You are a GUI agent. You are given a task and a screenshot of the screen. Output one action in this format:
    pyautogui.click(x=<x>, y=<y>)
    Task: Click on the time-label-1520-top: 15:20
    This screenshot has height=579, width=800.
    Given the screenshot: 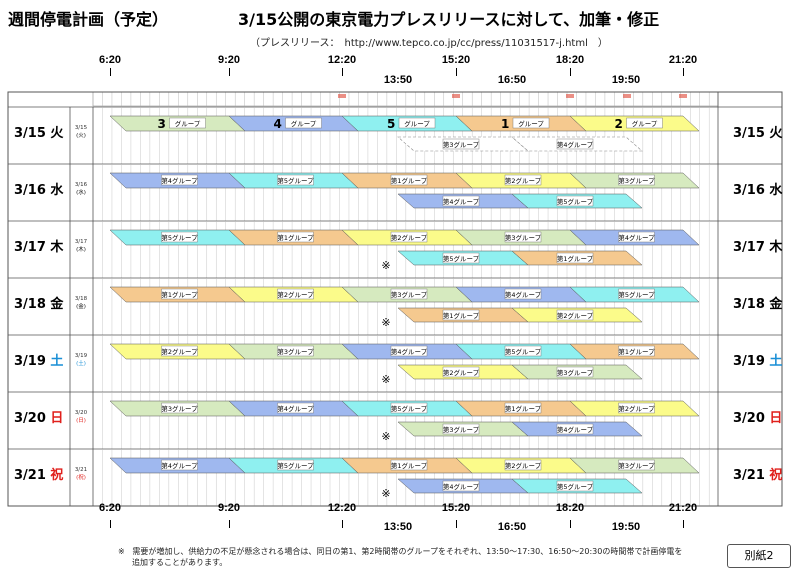 What is the action you would take?
    pyautogui.click(x=456, y=60)
    